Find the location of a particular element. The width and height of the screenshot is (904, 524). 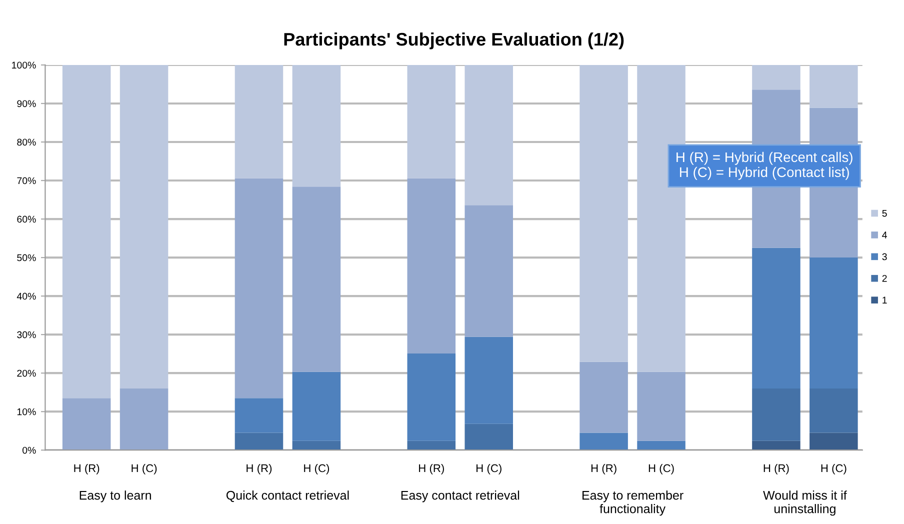

legend-label: 3 is located at coordinates (884, 256).